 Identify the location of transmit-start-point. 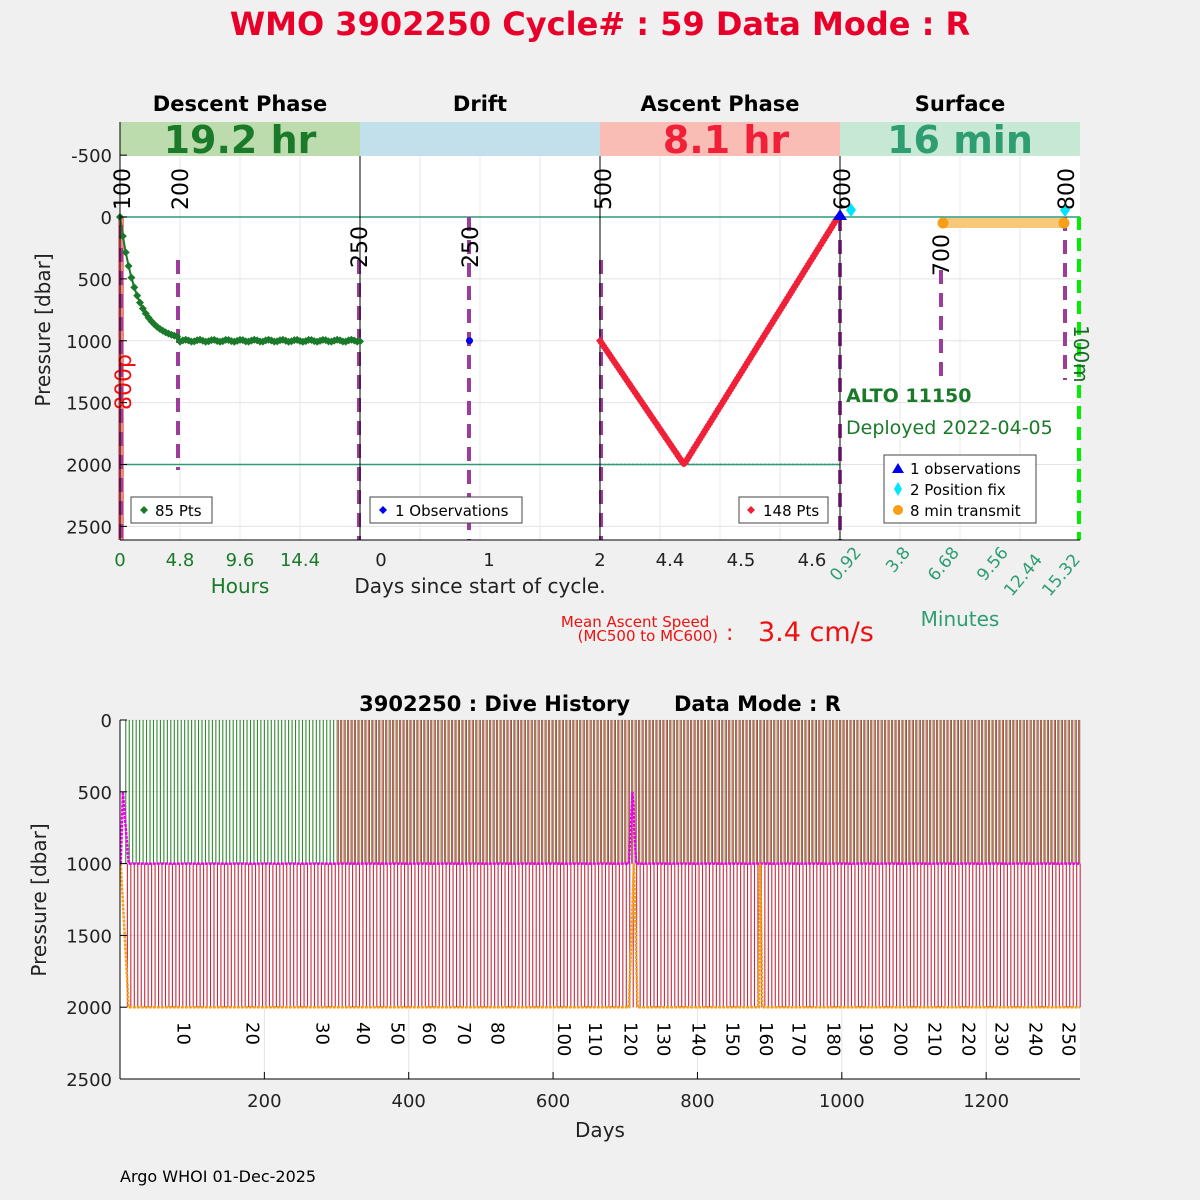
(943, 223).